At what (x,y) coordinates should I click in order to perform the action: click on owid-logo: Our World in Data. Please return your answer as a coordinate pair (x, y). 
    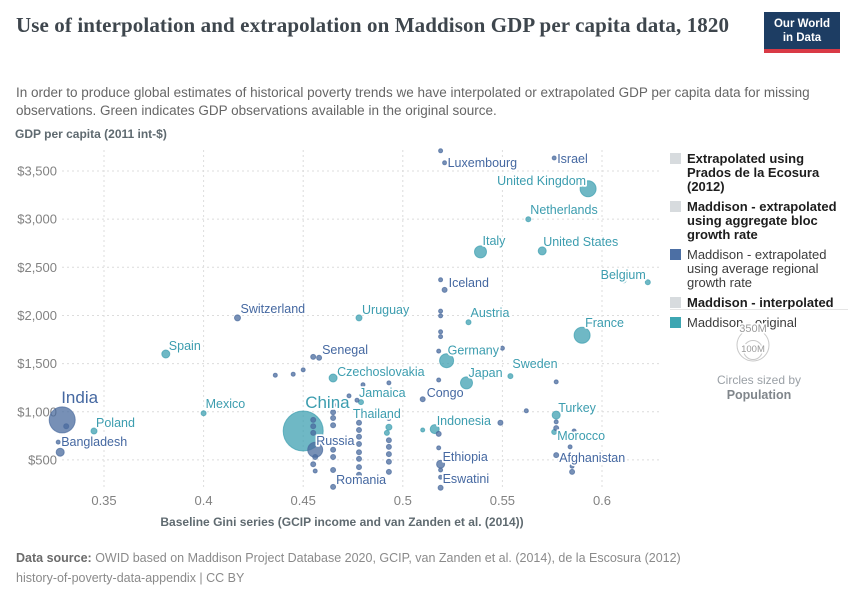
    Looking at the image, I should click on (802, 32).